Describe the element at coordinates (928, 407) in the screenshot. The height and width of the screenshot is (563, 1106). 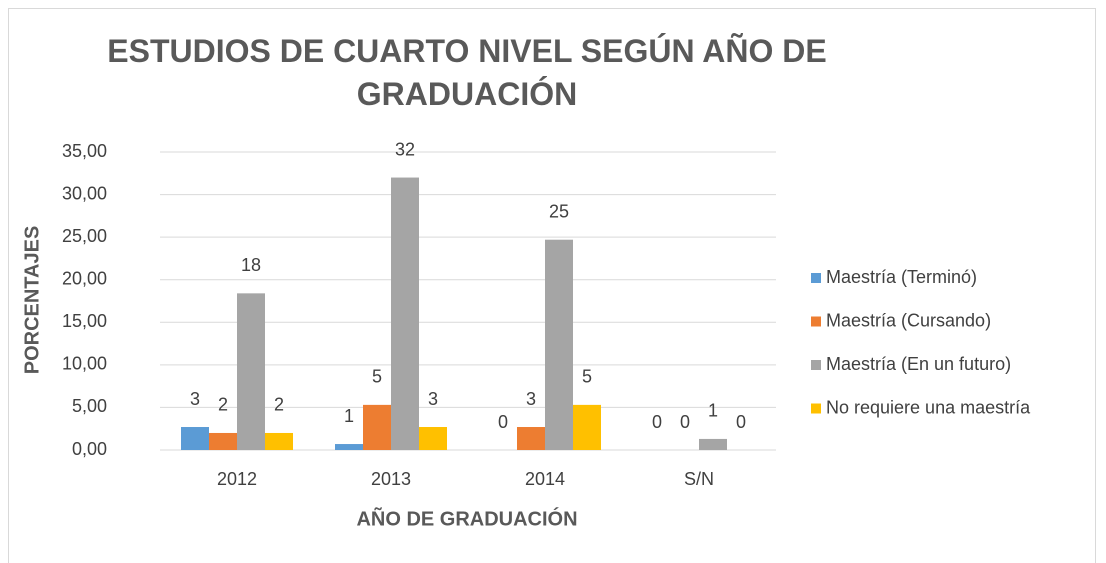
I see `legend-label: No requiere una maestría` at that location.